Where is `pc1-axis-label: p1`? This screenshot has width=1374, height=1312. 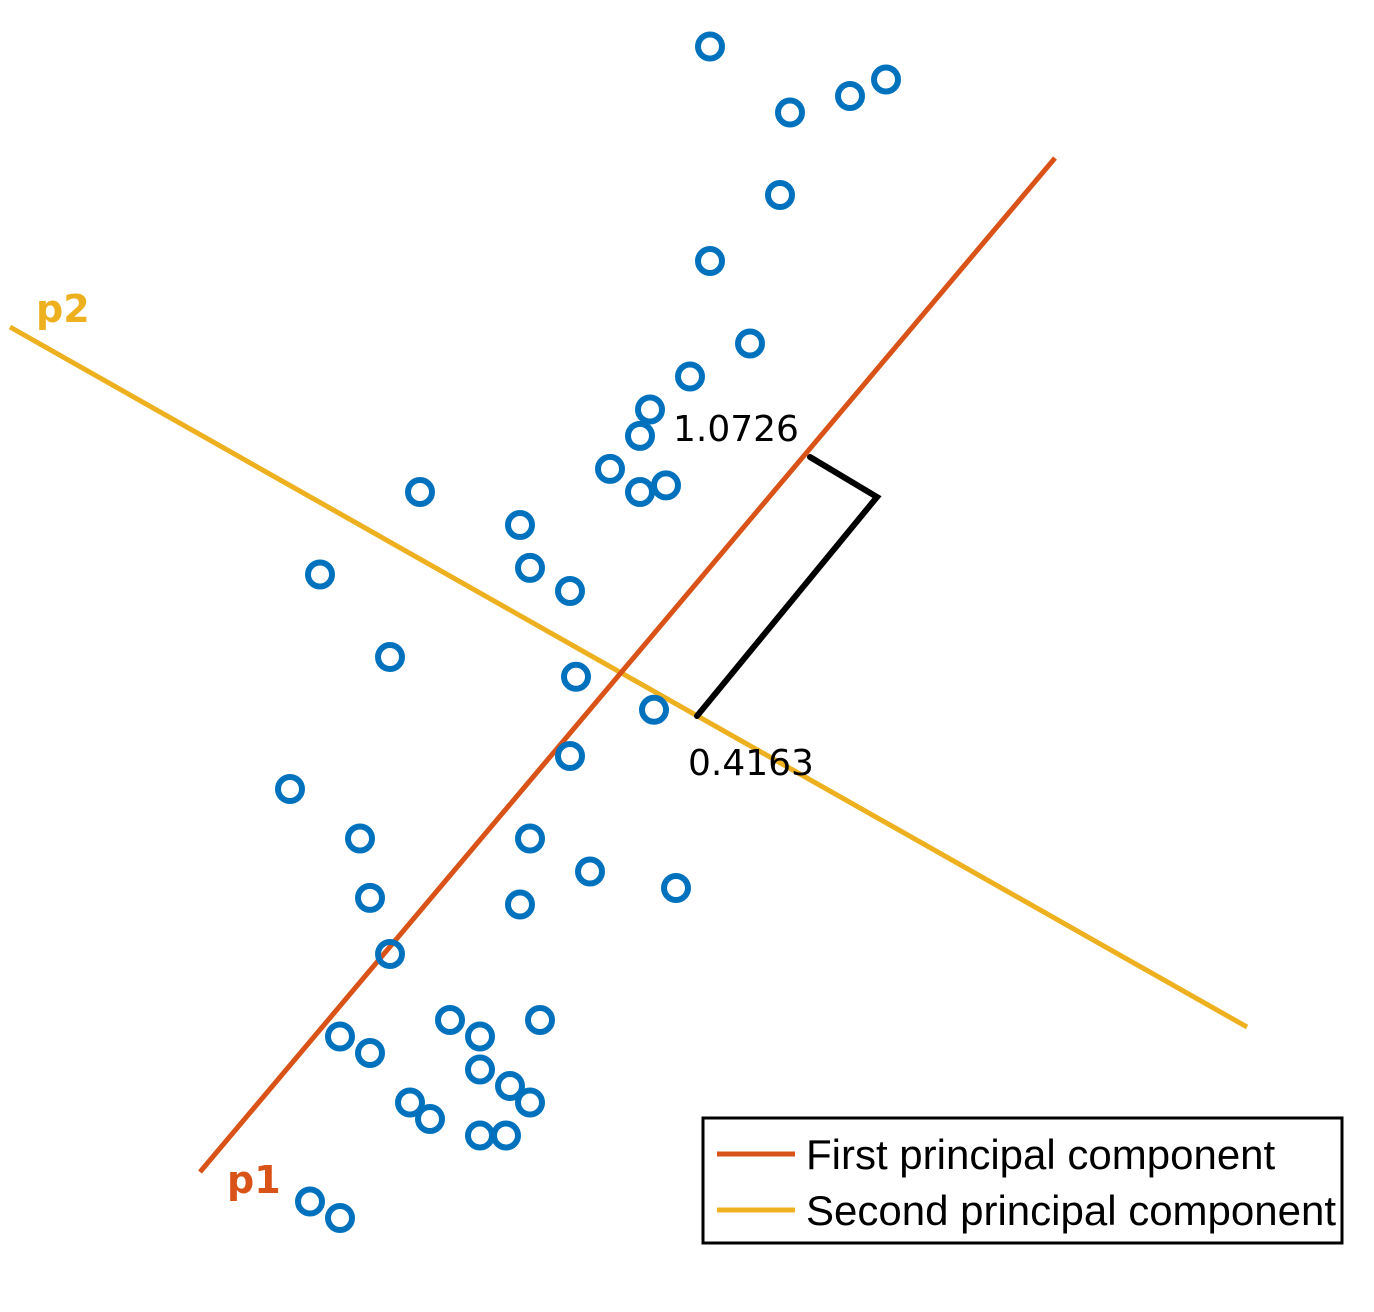
pc1-axis-label: p1 is located at coordinates (254, 1180).